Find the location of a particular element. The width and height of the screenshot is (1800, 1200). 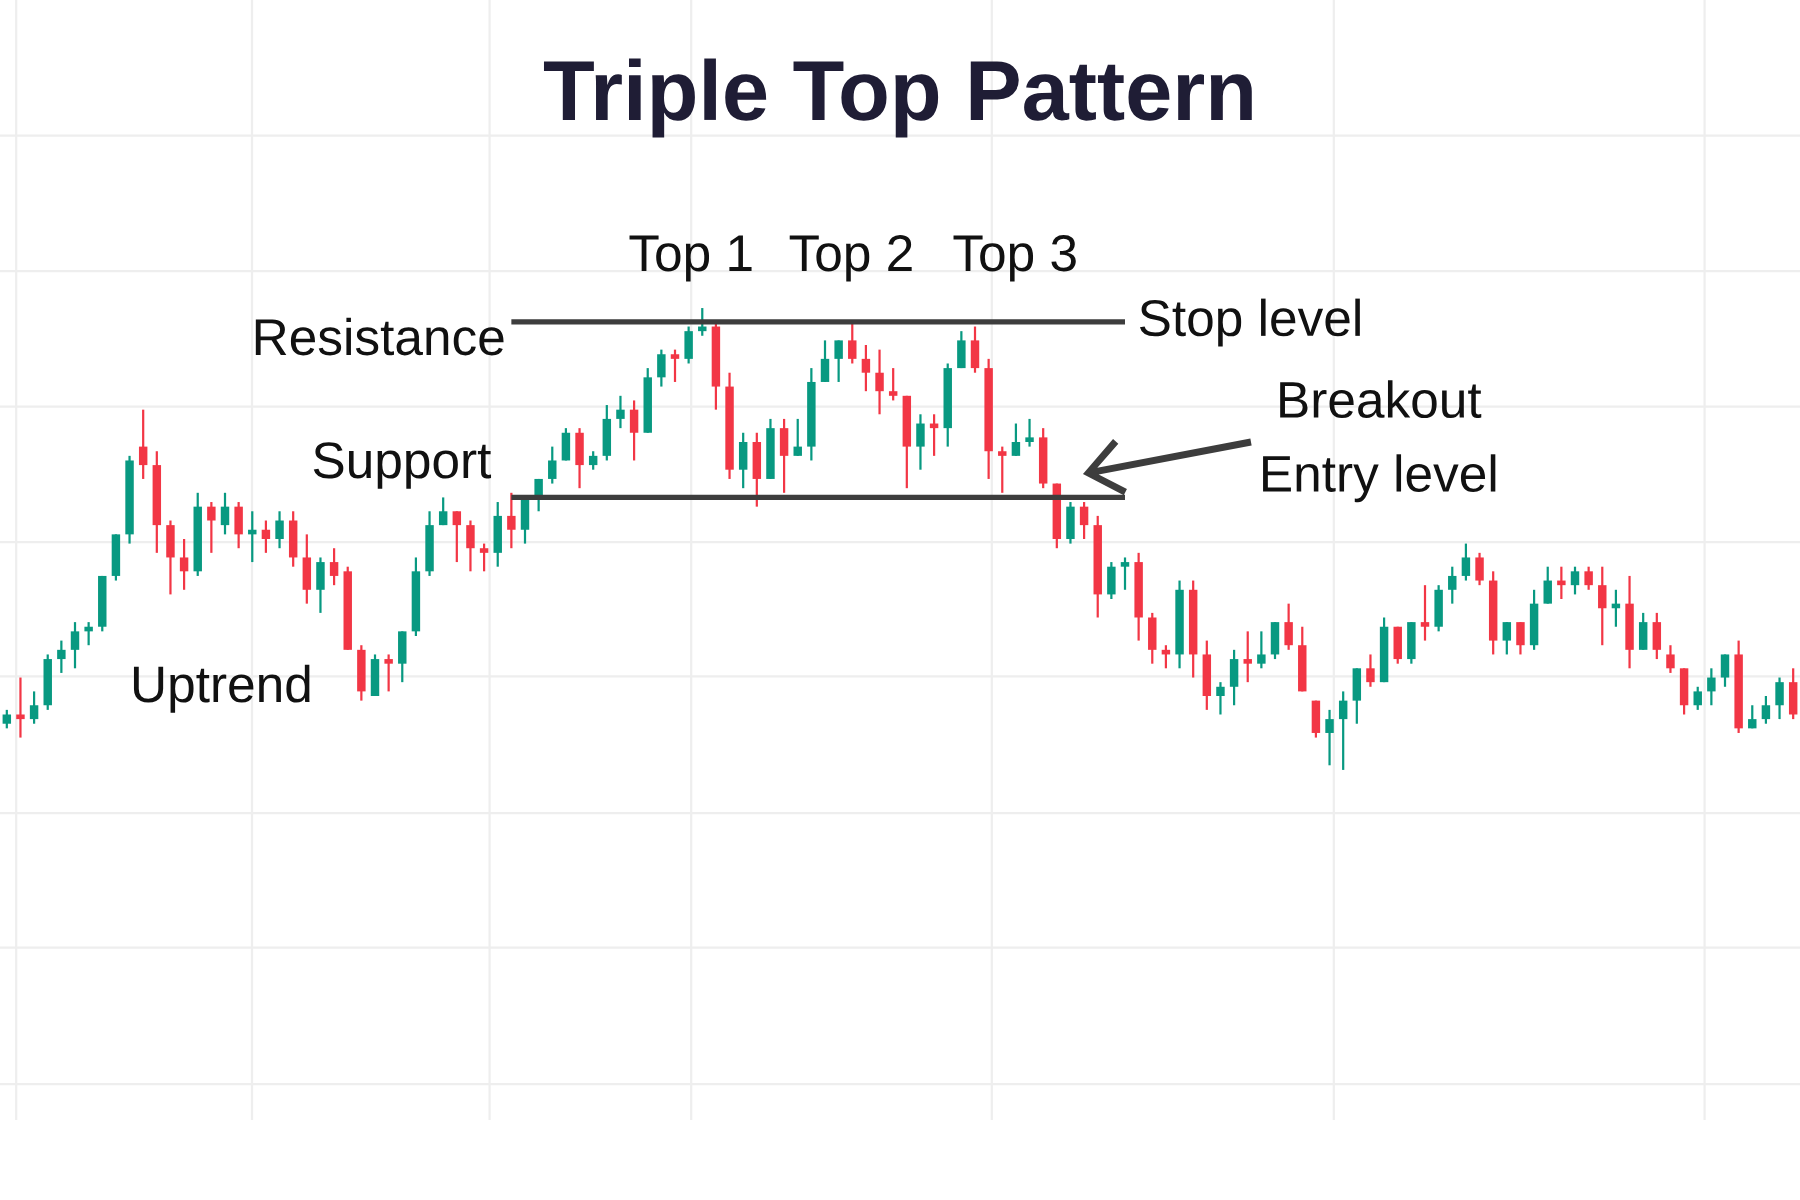

annotation: Stop level is located at coordinates (1249, 322).